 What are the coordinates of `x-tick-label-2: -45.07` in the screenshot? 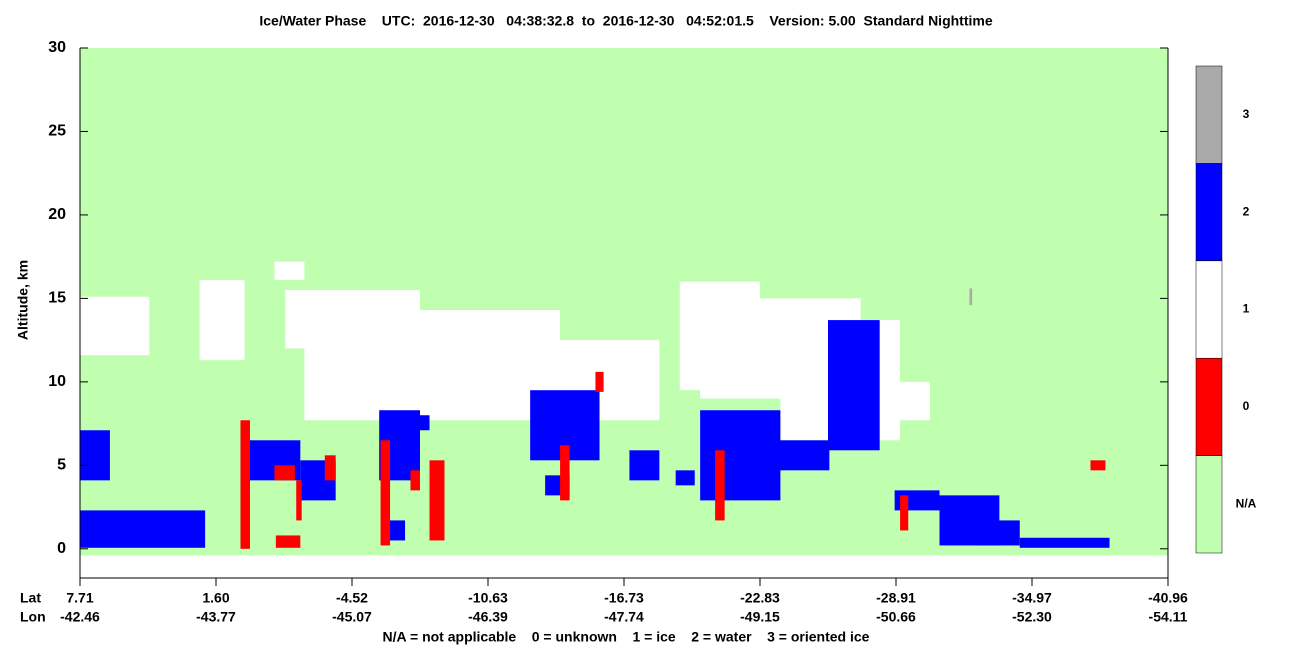 It's located at (352, 617).